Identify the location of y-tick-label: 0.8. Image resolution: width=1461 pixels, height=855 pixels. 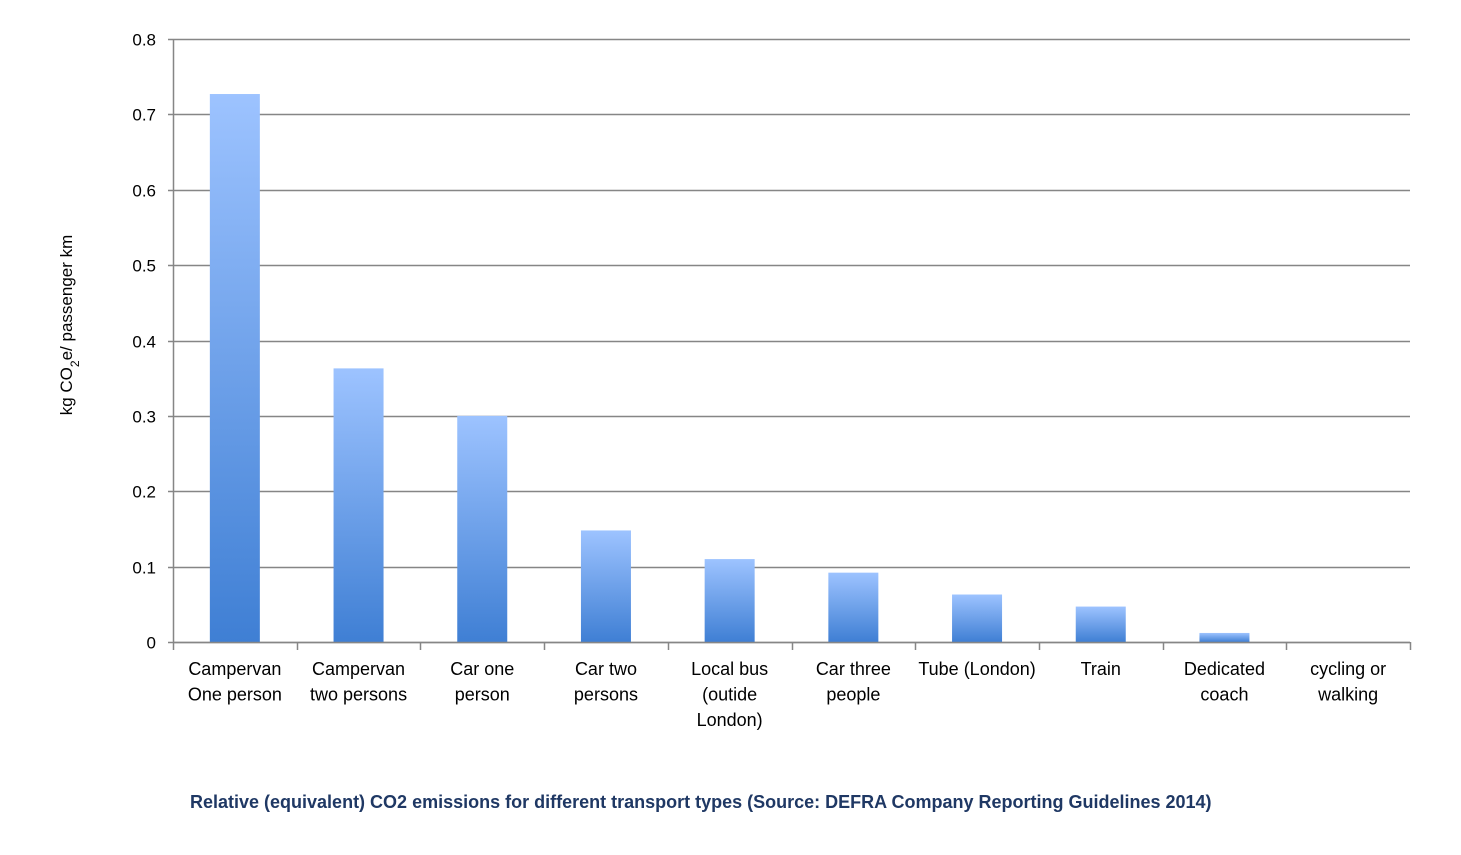
(144, 40).